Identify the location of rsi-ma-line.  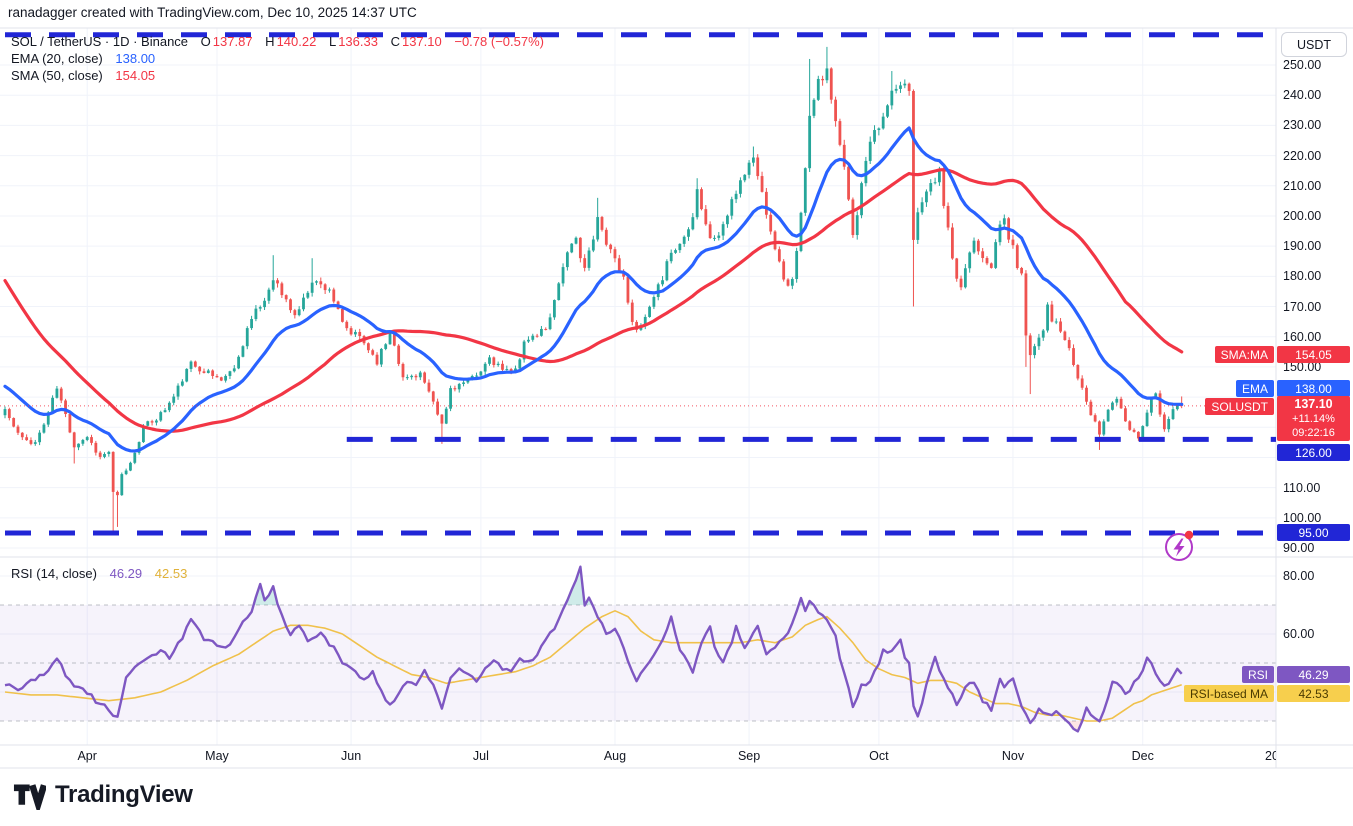
(593, 665).